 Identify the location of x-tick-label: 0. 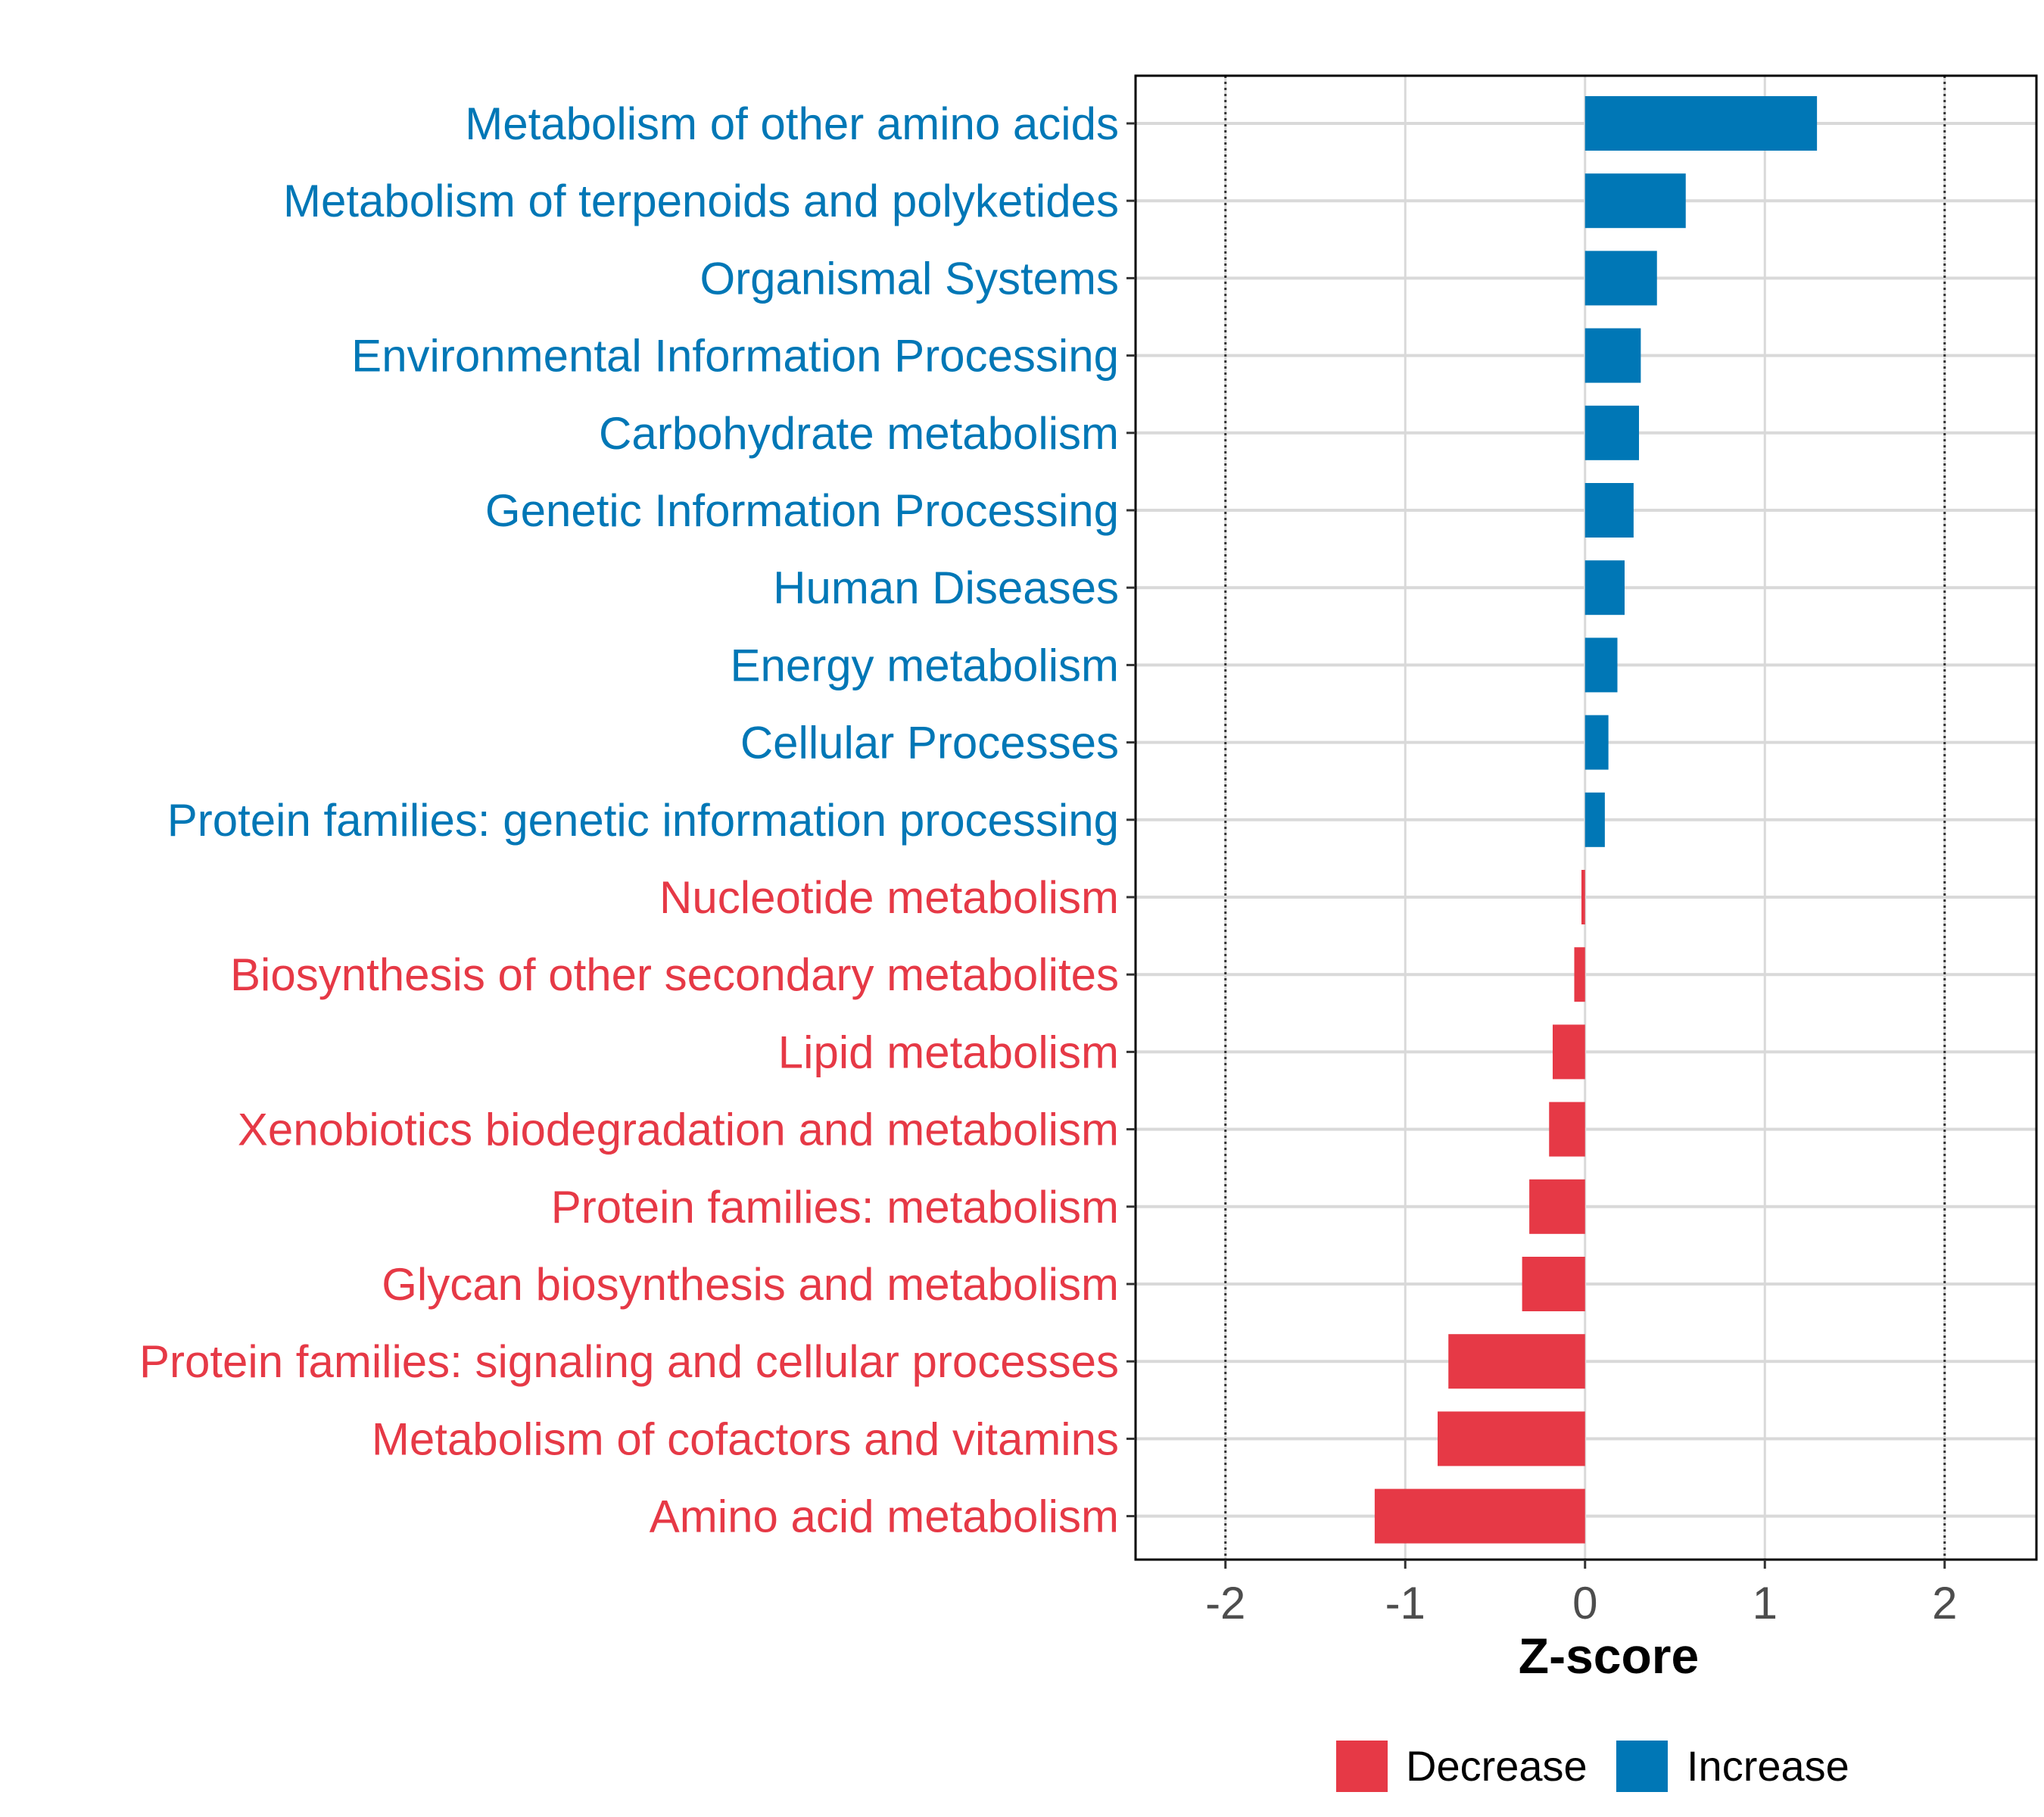
(1584, 1603).